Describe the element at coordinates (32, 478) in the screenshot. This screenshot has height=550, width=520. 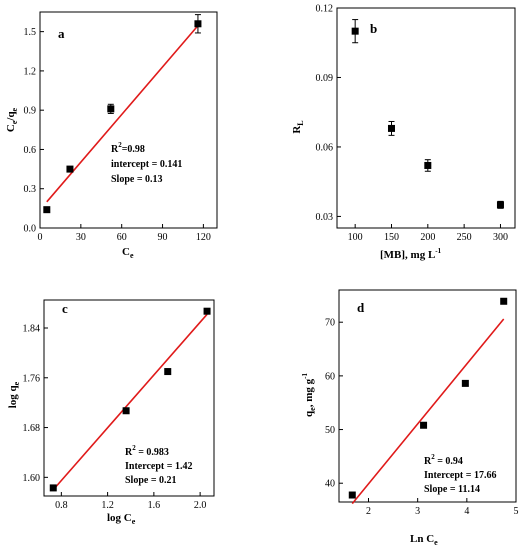
I see `y-tick-label: 1.60` at that location.